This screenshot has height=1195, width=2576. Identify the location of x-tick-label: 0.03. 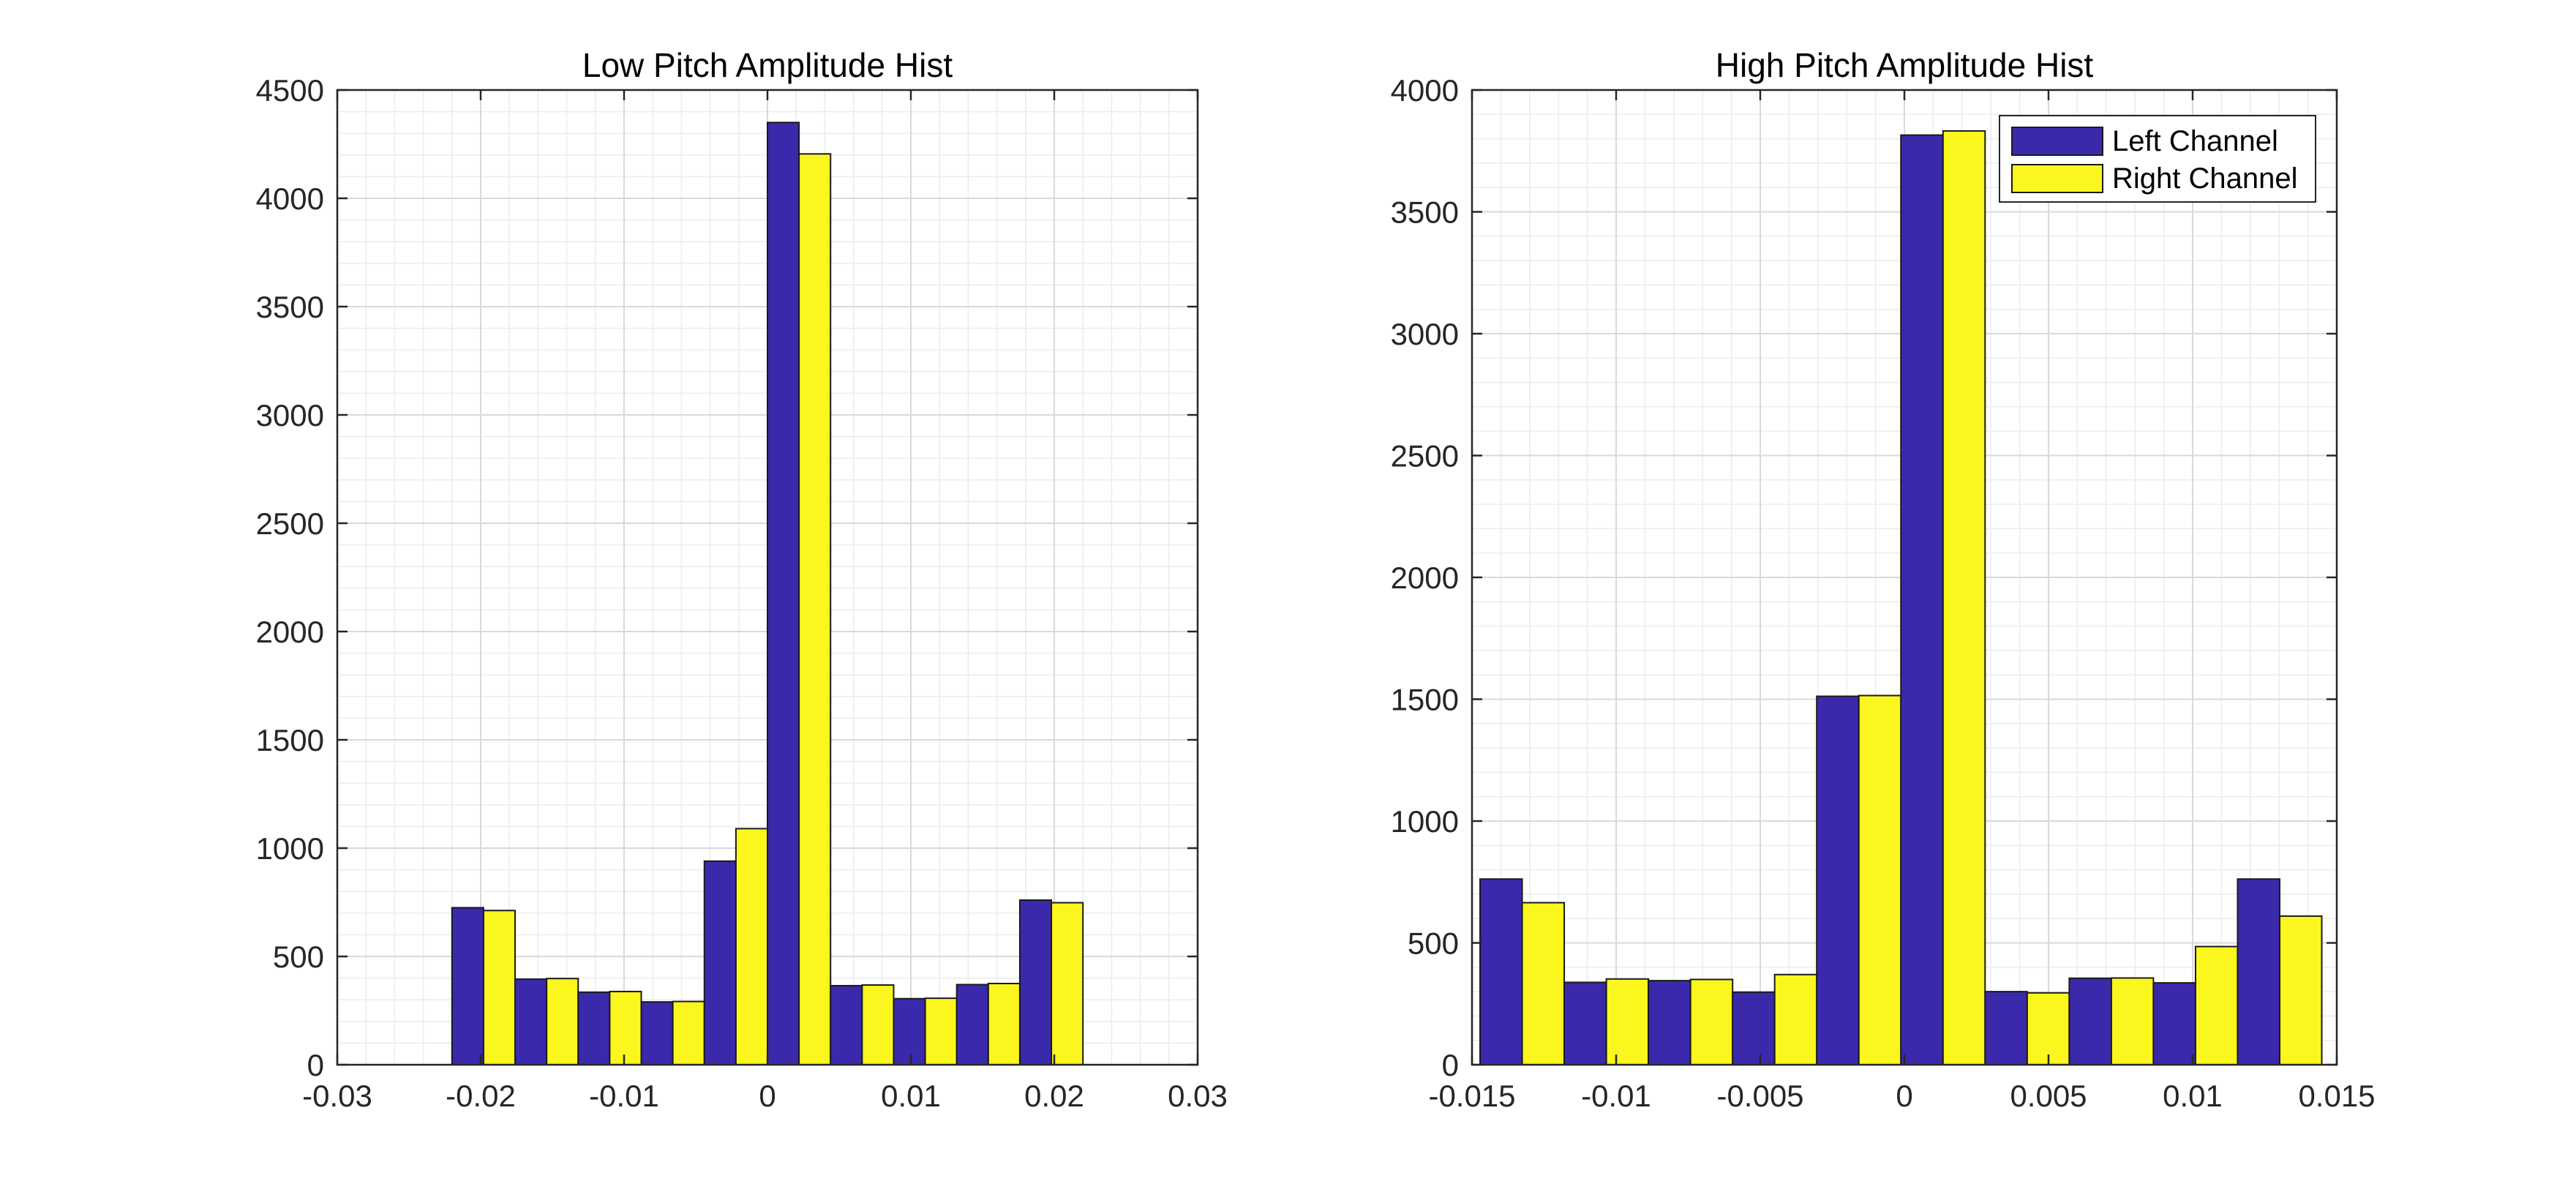
(1198, 1096).